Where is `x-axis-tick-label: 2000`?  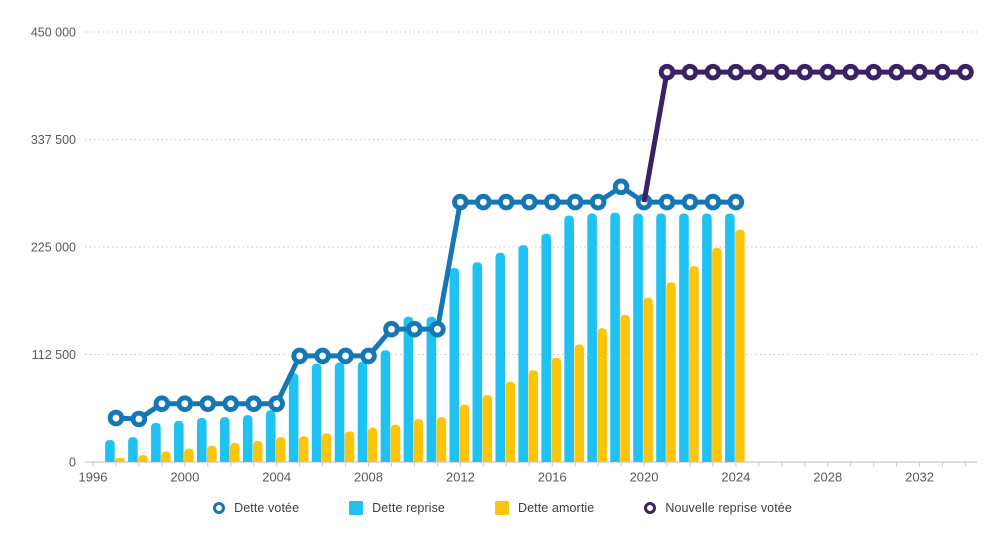 x-axis-tick-label: 2000 is located at coordinates (184, 477).